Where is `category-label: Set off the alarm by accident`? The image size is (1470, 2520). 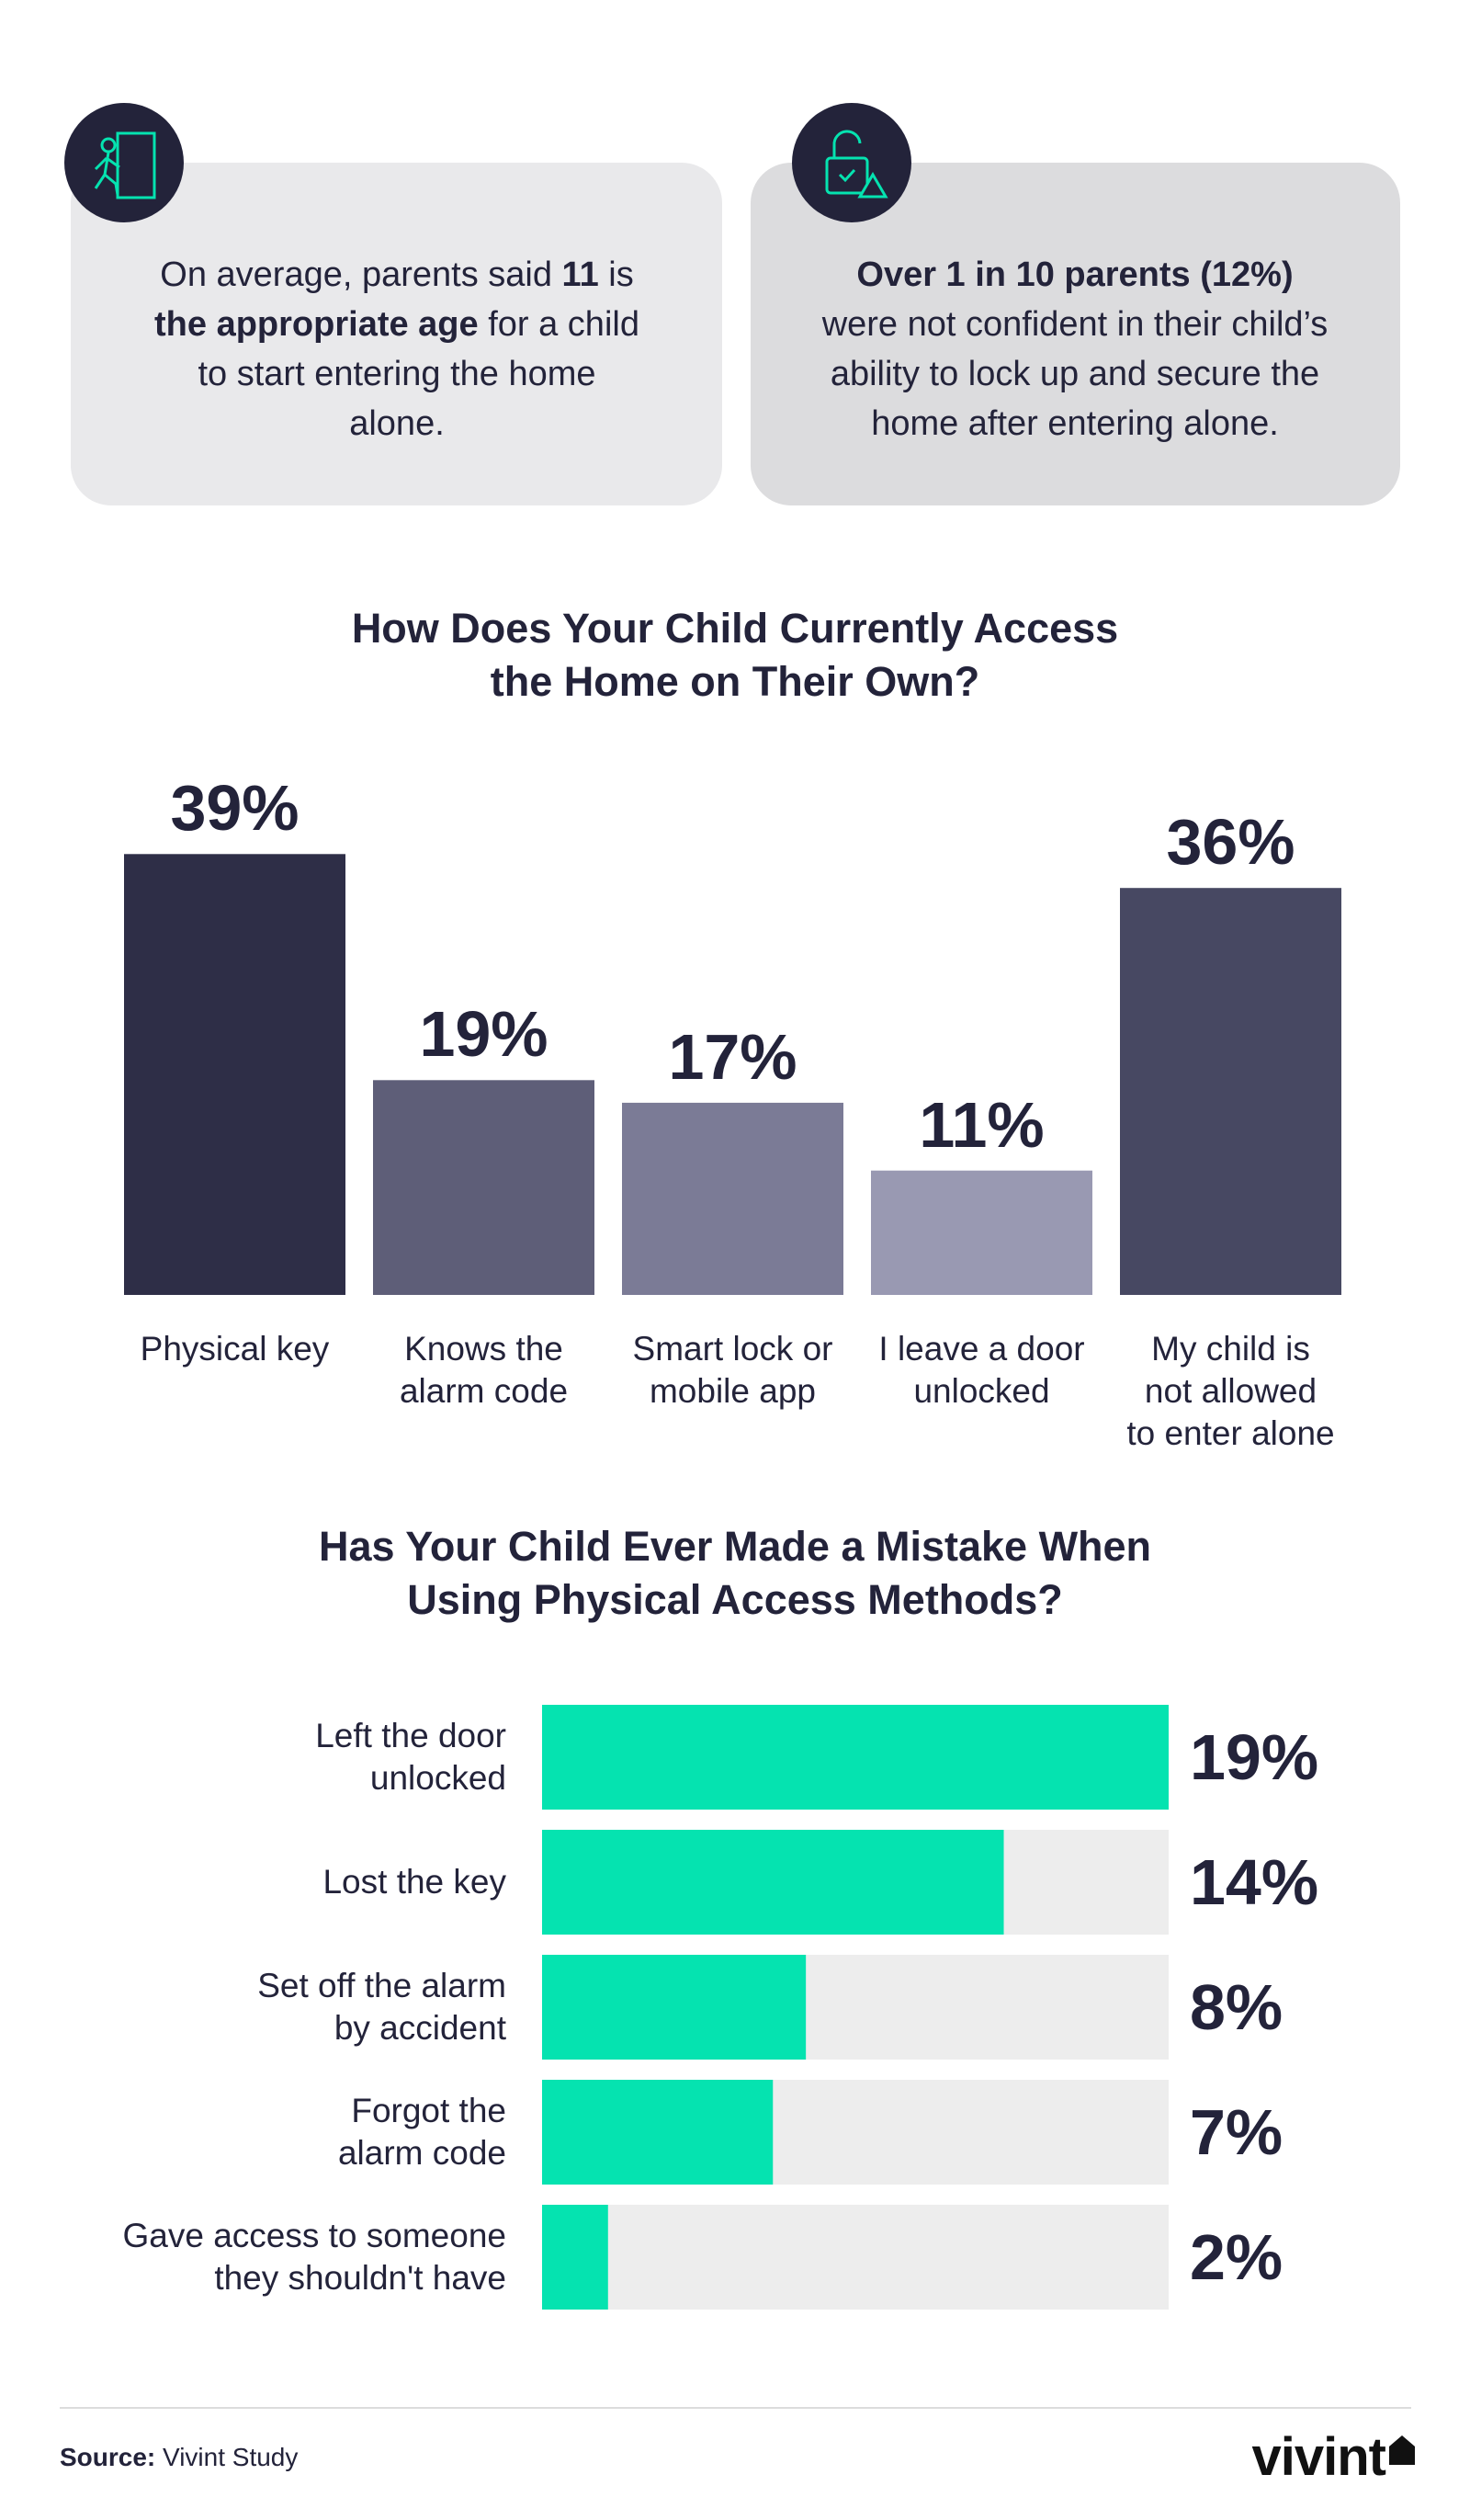
category-label: Set off the alarm by accident is located at coordinates (299, 2007).